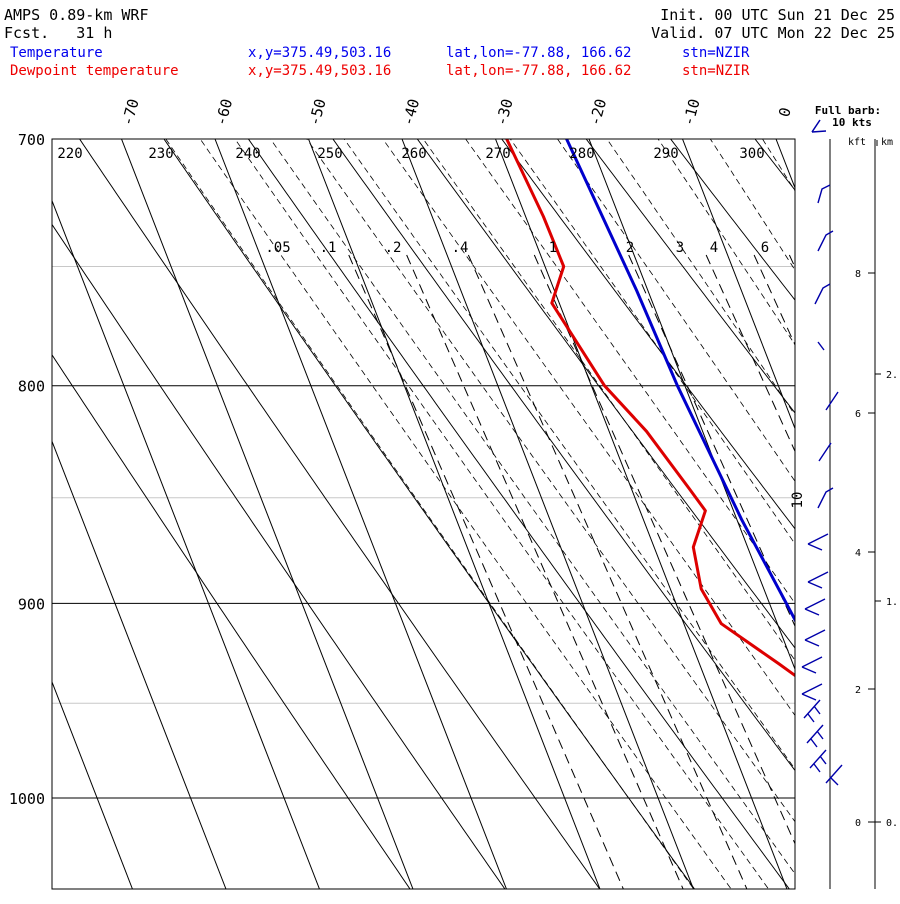  Describe the element at coordinates (852, 122) in the screenshot. I see `wind-legend-line2: 10 kts` at that location.